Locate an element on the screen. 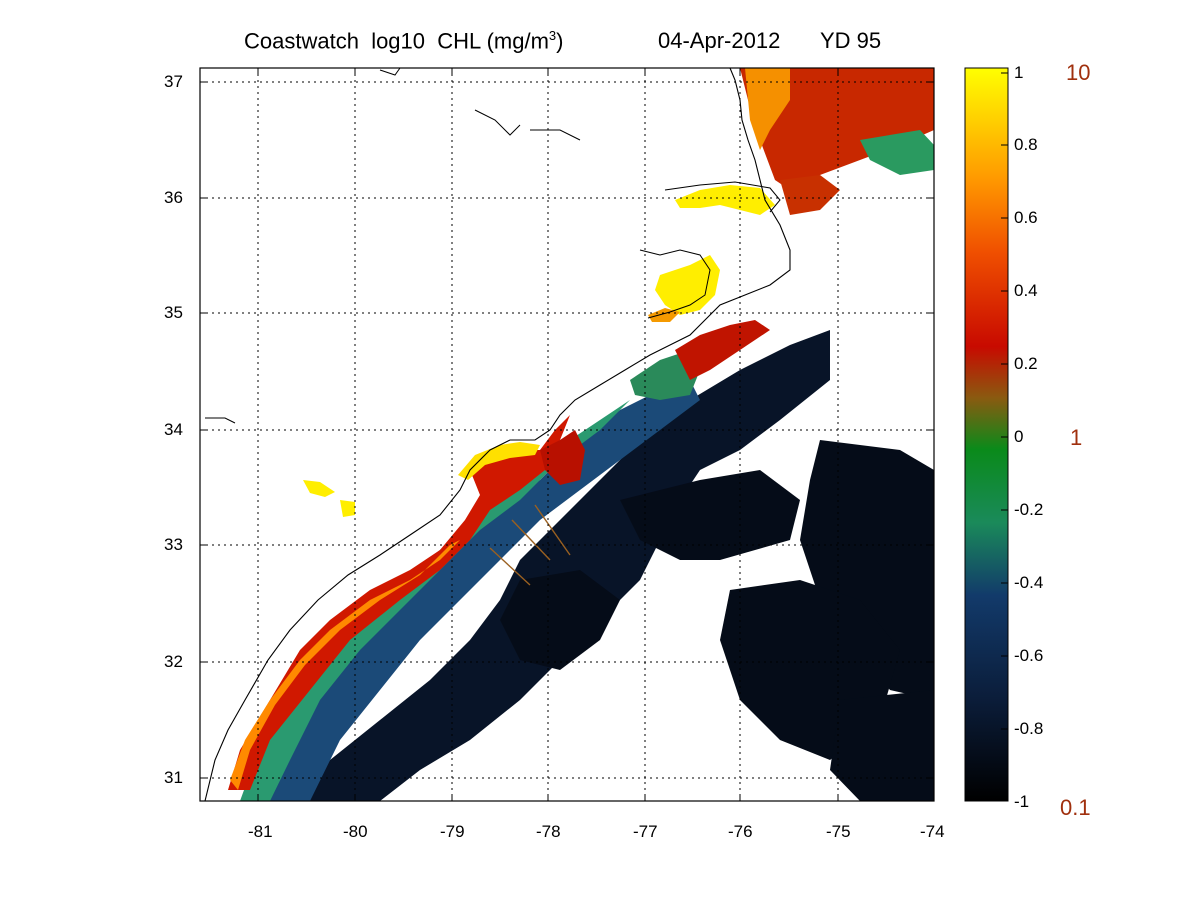 The height and width of the screenshot is (900, 1200). colorbar-linear-label: 1 is located at coordinates (1076, 437).